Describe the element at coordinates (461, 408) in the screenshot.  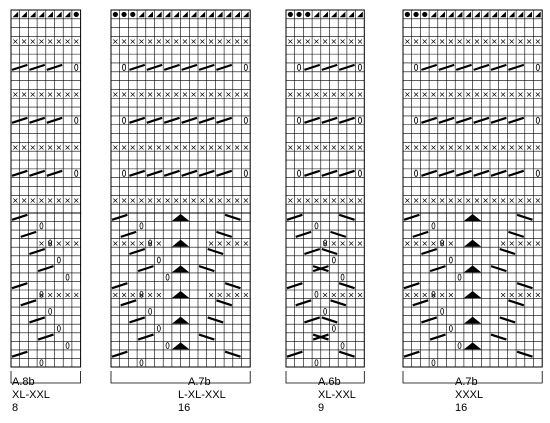
I see `chart-stitches: 16` at that location.